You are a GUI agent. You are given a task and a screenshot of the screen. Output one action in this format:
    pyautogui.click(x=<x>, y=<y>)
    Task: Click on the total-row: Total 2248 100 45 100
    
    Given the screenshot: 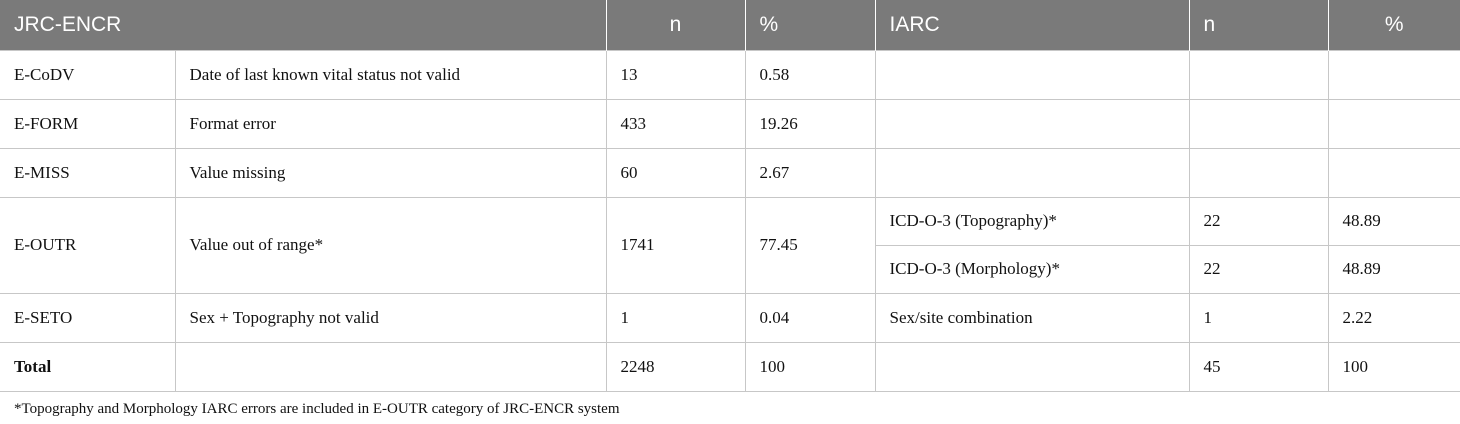 What is the action you would take?
    pyautogui.click(x=730, y=366)
    